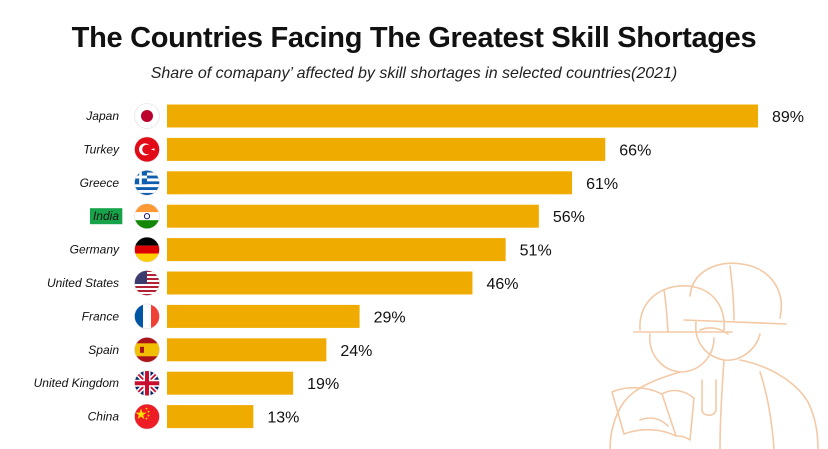  I want to click on bar-united-states, so click(320, 283).